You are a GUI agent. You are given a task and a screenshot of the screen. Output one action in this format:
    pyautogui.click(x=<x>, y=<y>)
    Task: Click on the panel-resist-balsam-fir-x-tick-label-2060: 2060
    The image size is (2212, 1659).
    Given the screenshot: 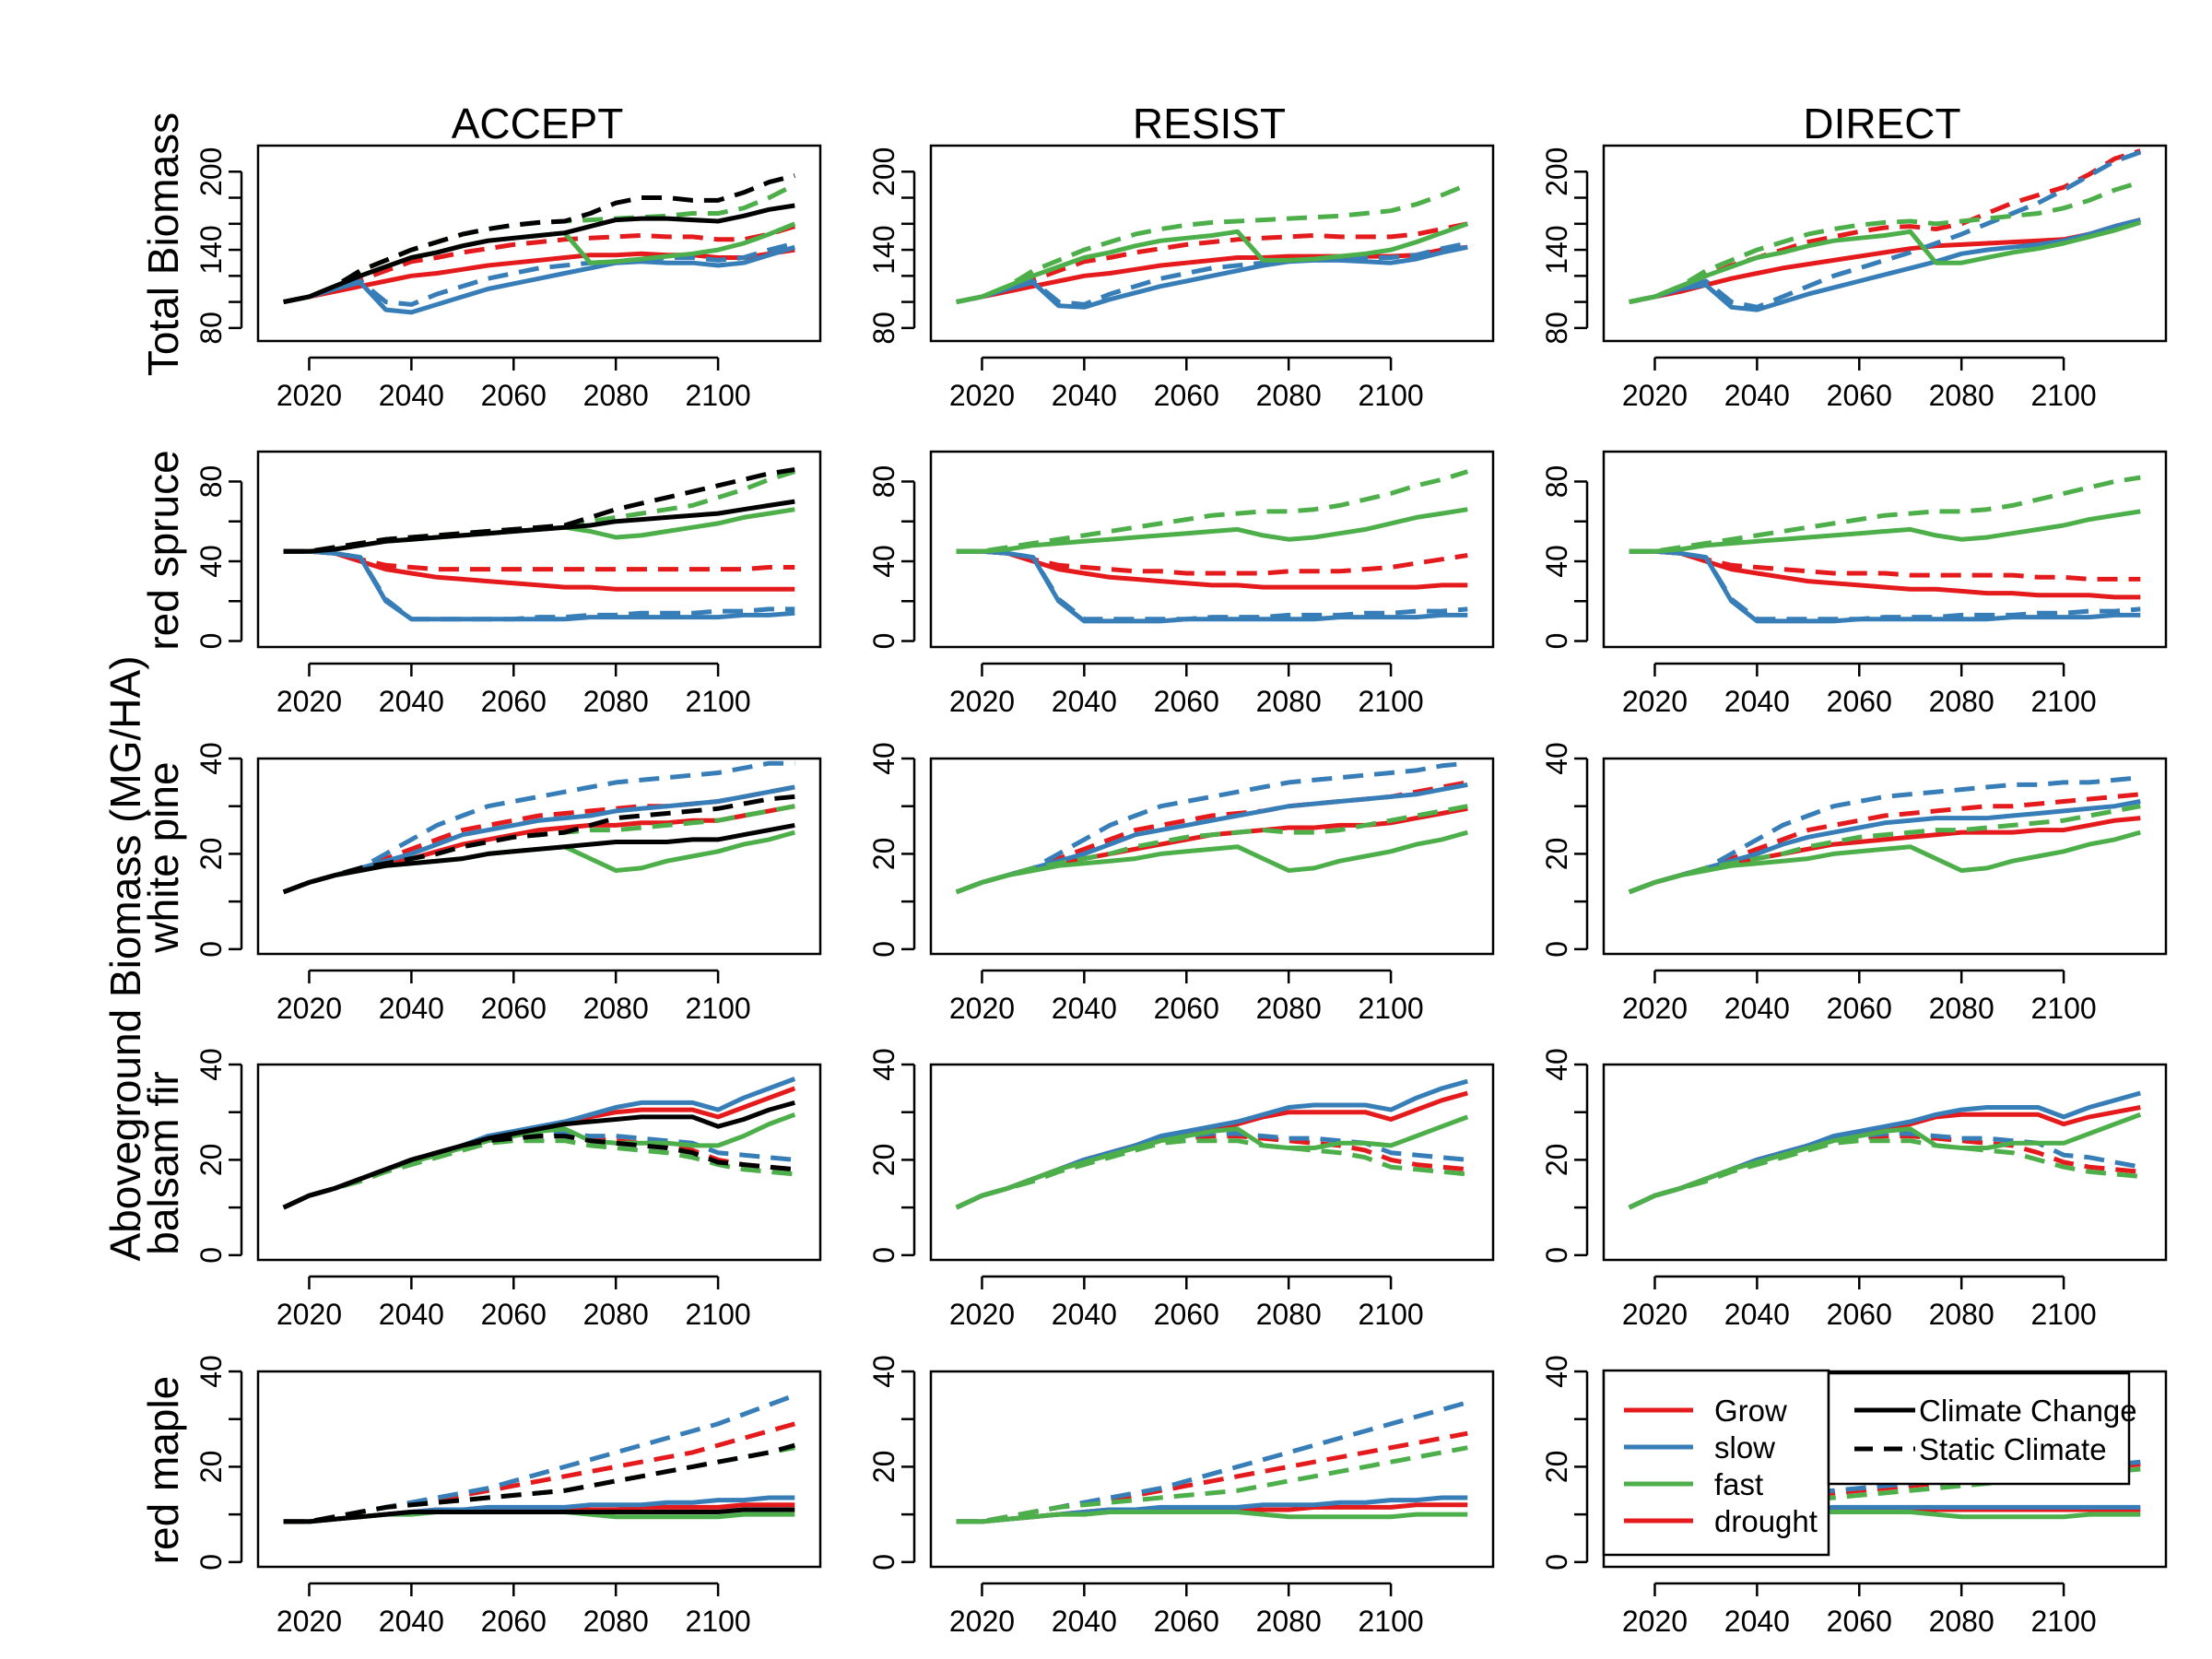 What is the action you would take?
    pyautogui.click(x=1186, y=1314)
    